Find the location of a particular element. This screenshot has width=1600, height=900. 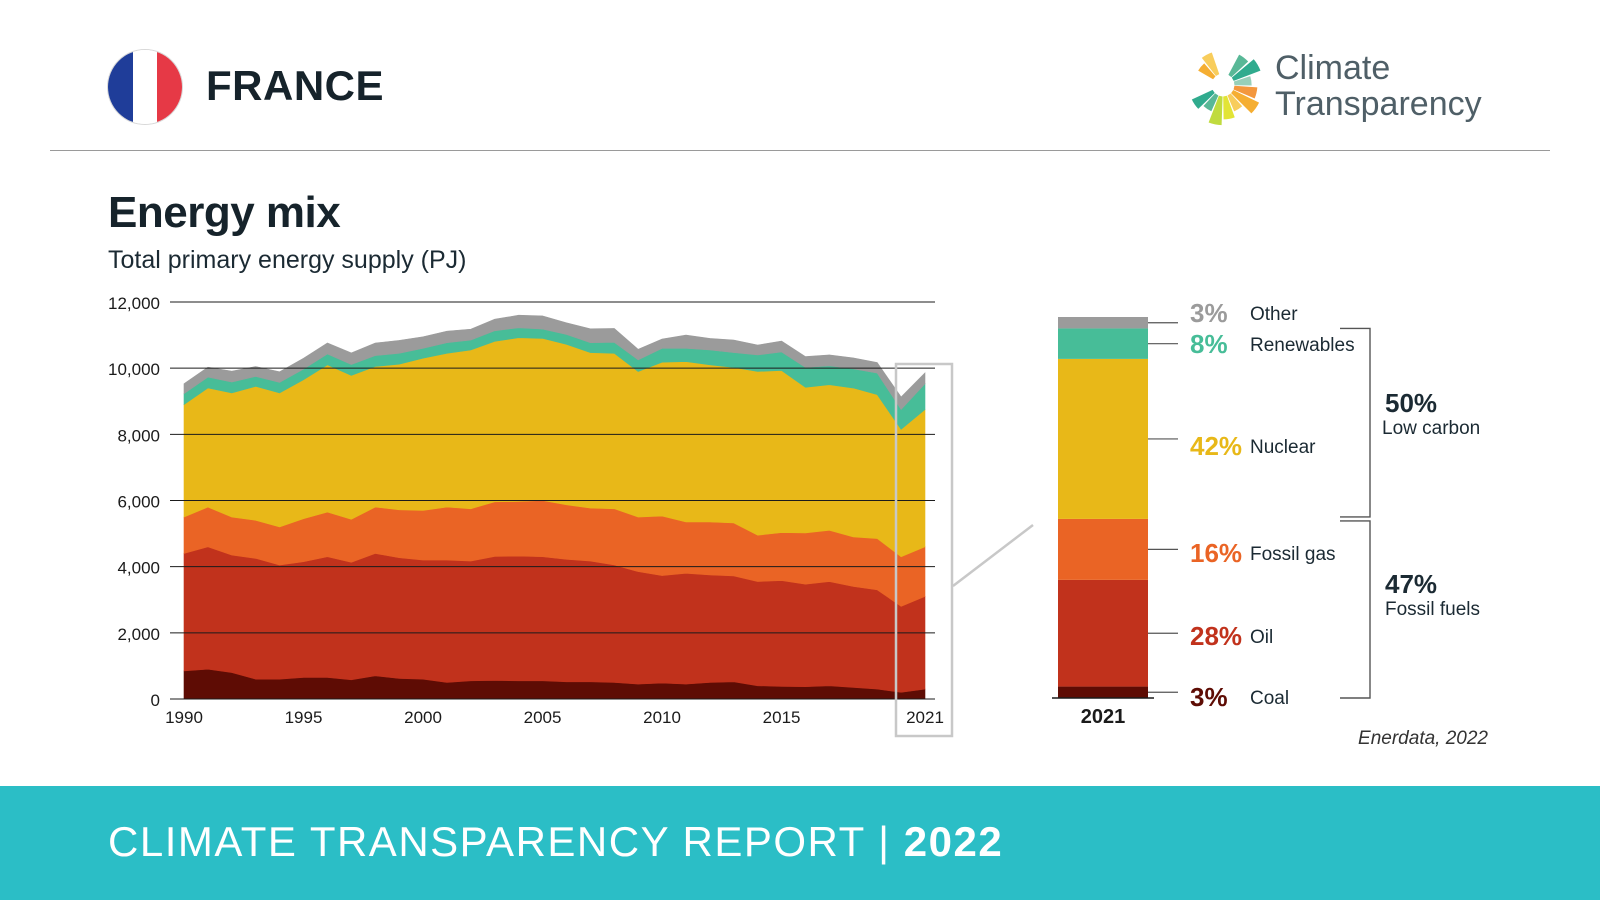

footer-title: CLIMATE TRANSPARENCY REPORT | 2022 is located at coordinates (555, 842).